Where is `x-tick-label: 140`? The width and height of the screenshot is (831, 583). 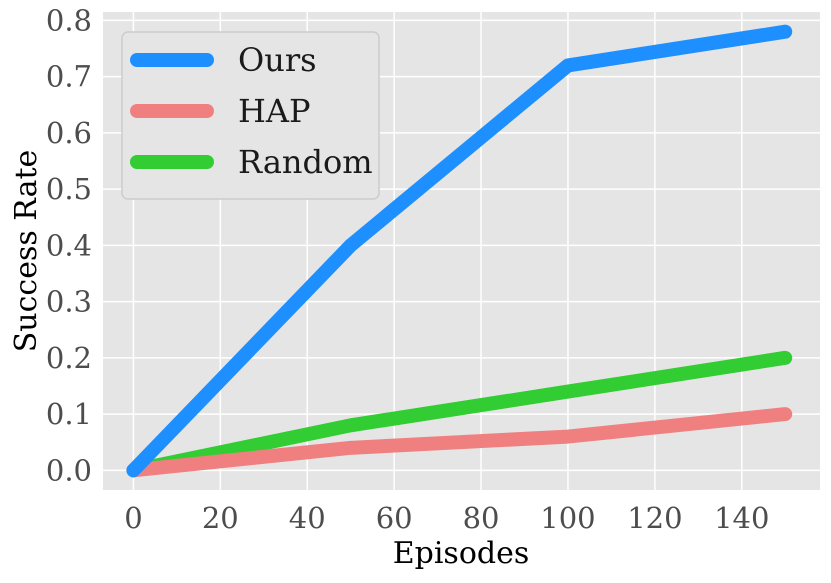
x-tick-label: 140 is located at coordinates (741, 518).